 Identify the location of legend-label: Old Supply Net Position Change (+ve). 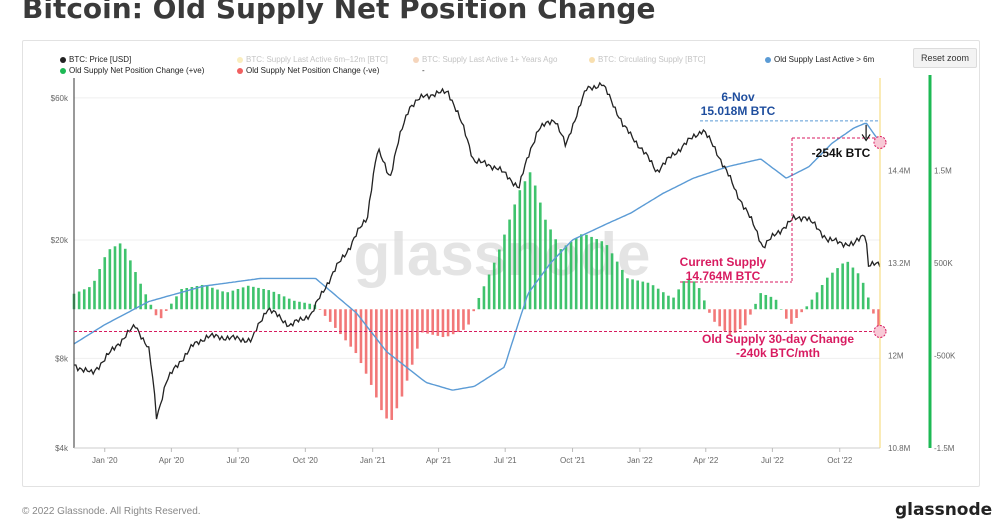
(137, 70).